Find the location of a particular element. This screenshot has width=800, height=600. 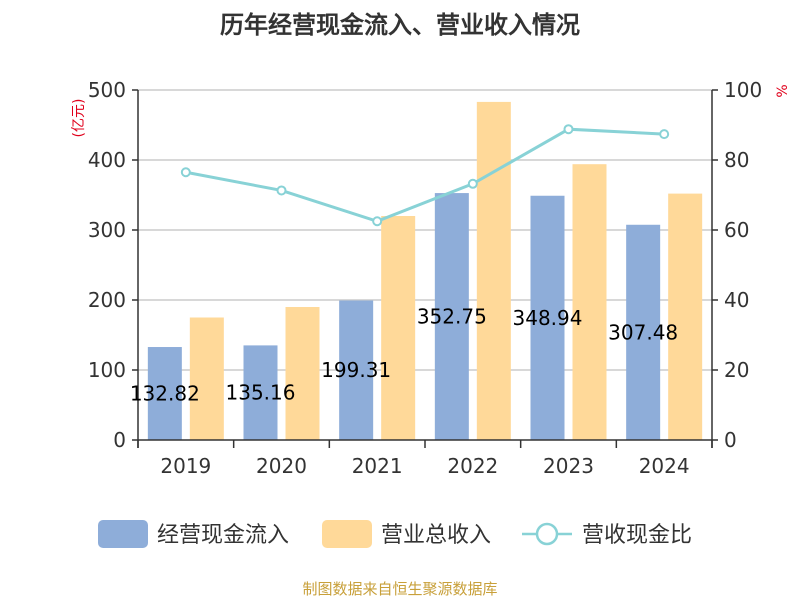

legend-marker-ratio is located at coordinates (547, 534).